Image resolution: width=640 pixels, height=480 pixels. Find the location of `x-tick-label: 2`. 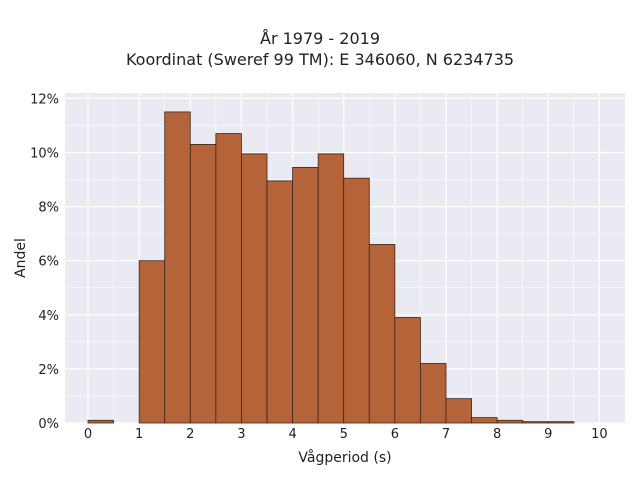

x-tick-label: 2 is located at coordinates (190, 434).